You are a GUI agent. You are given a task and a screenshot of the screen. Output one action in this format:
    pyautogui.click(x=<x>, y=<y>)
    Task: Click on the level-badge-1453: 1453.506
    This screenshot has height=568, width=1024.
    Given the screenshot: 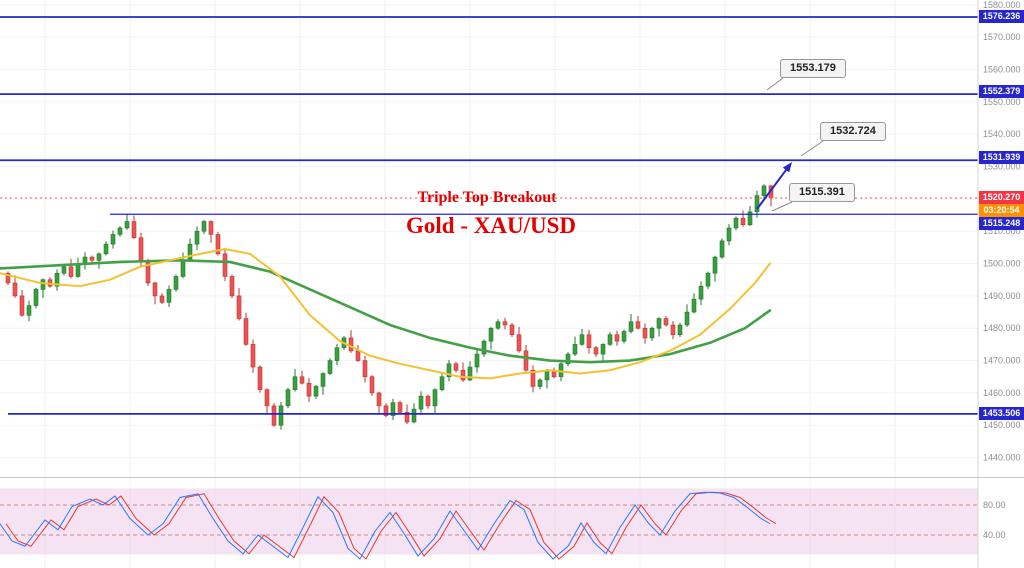 What is the action you would take?
    pyautogui.click(x=1001, y=413)
    